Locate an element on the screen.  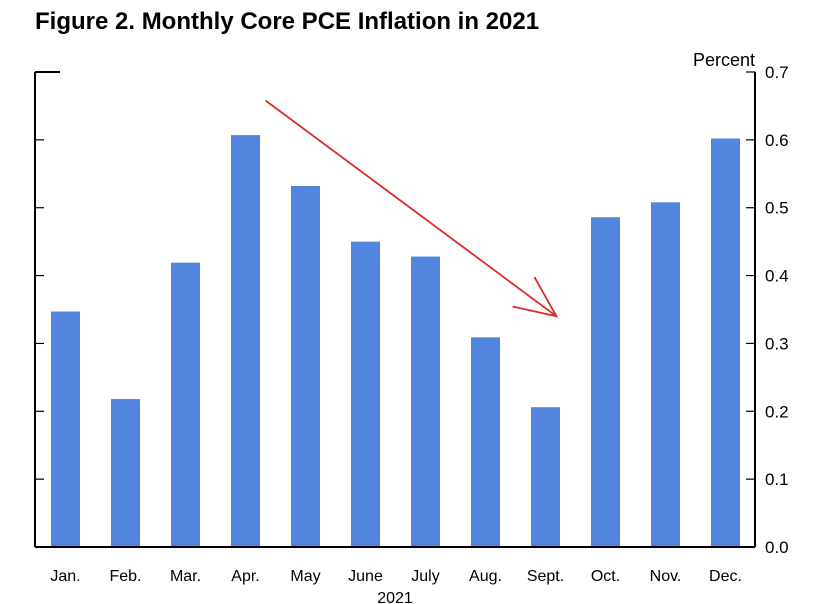
x-tick-label: Sept. is located at coordinates (545, 576).